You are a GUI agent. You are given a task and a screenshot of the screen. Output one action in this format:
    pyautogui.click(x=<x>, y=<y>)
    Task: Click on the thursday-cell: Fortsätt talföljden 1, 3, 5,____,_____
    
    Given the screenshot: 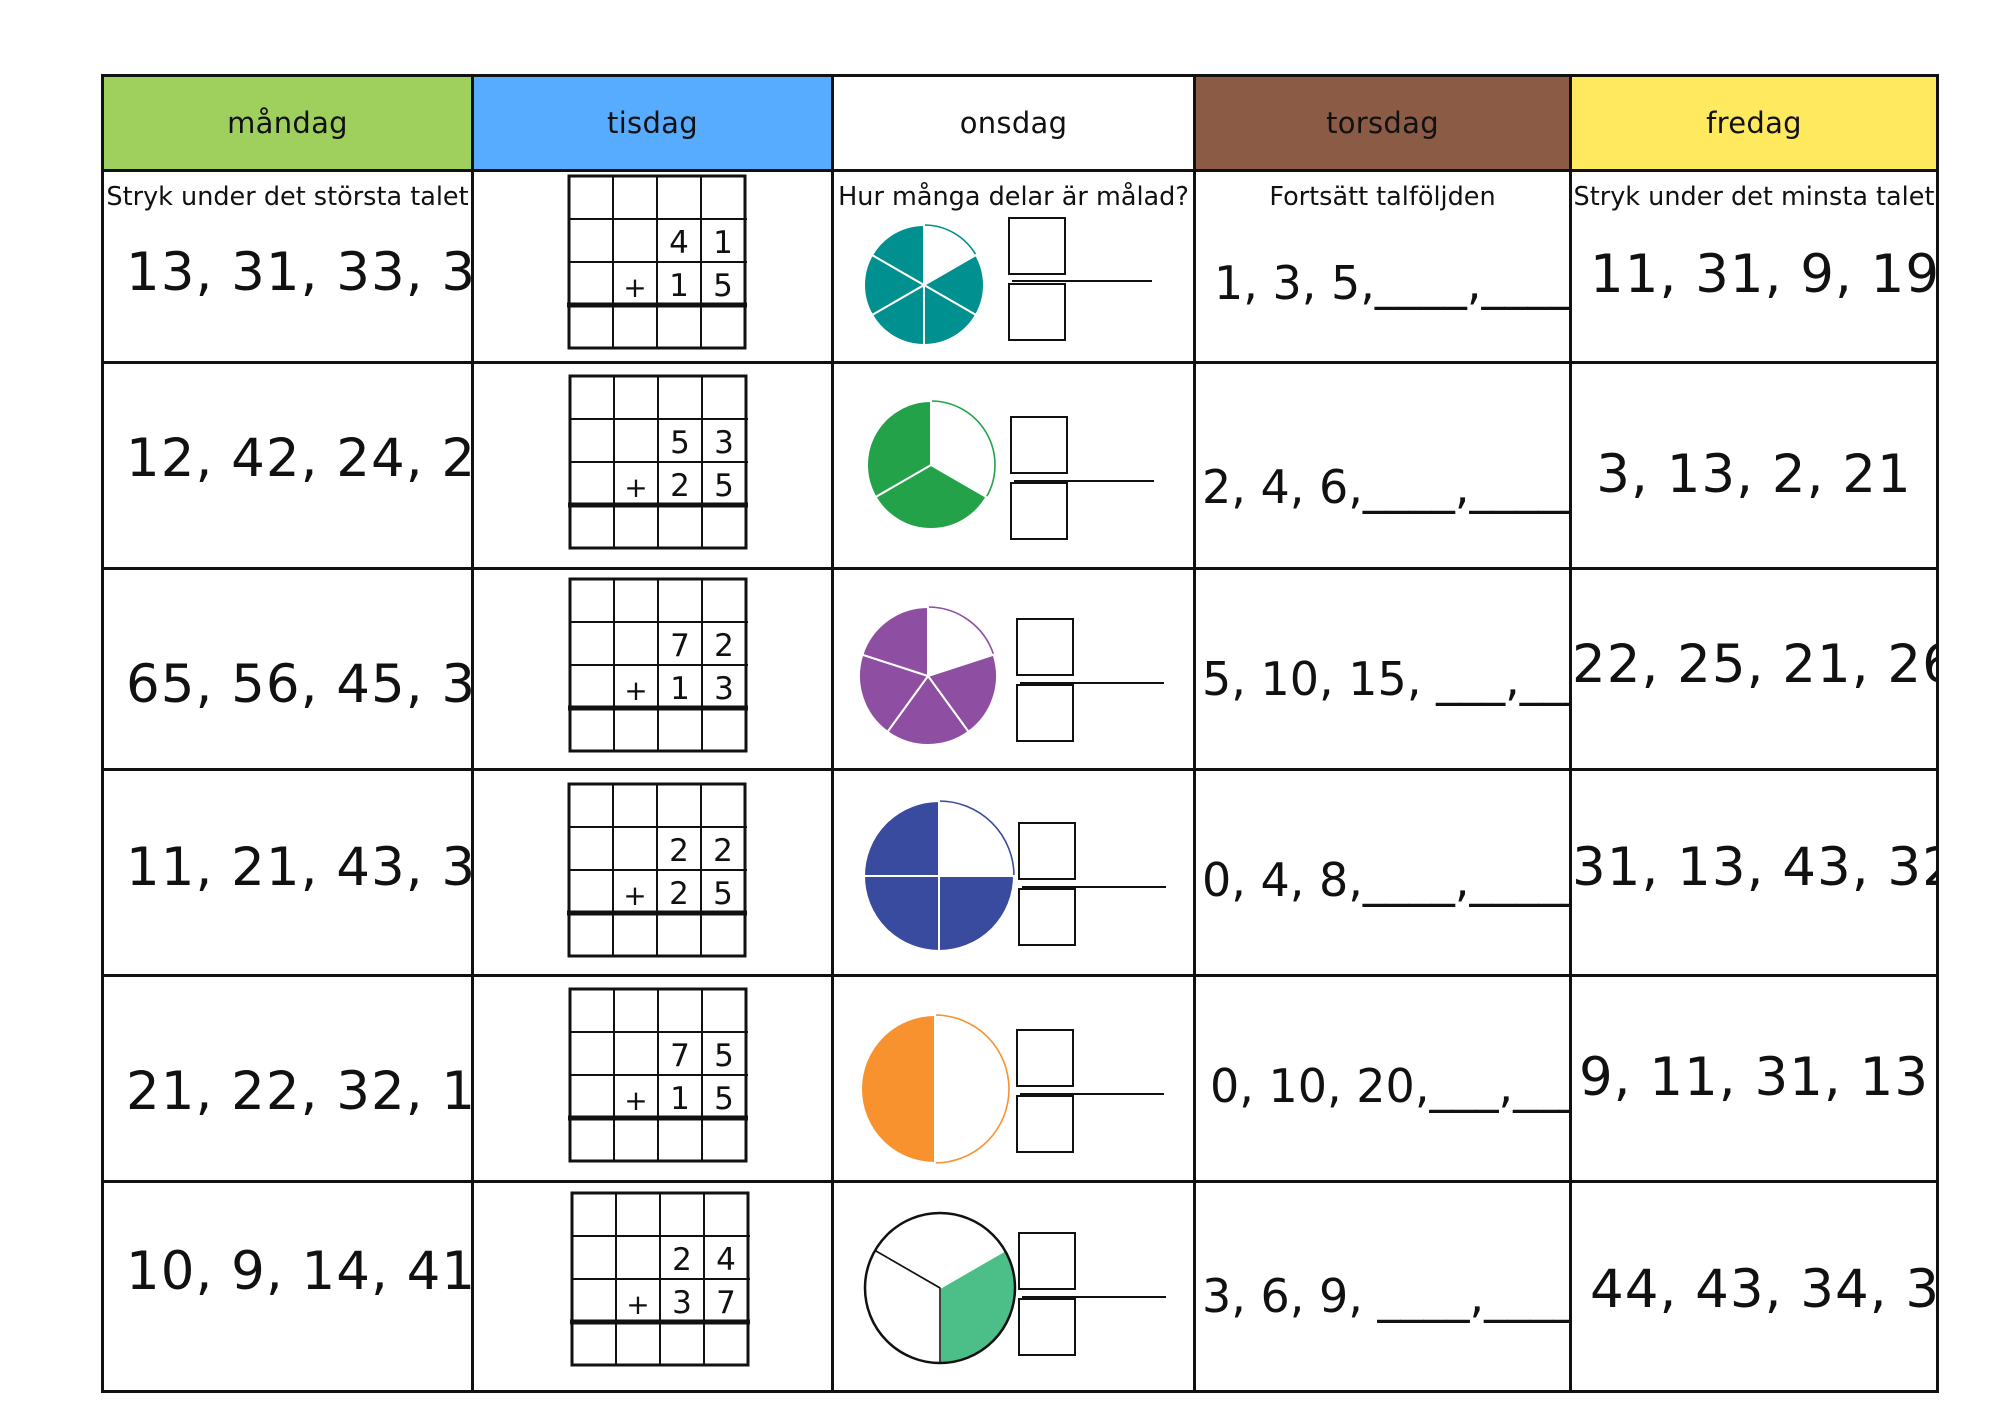 What is the action you would take?
    pyautogui.click(x=1382, y=266)
    